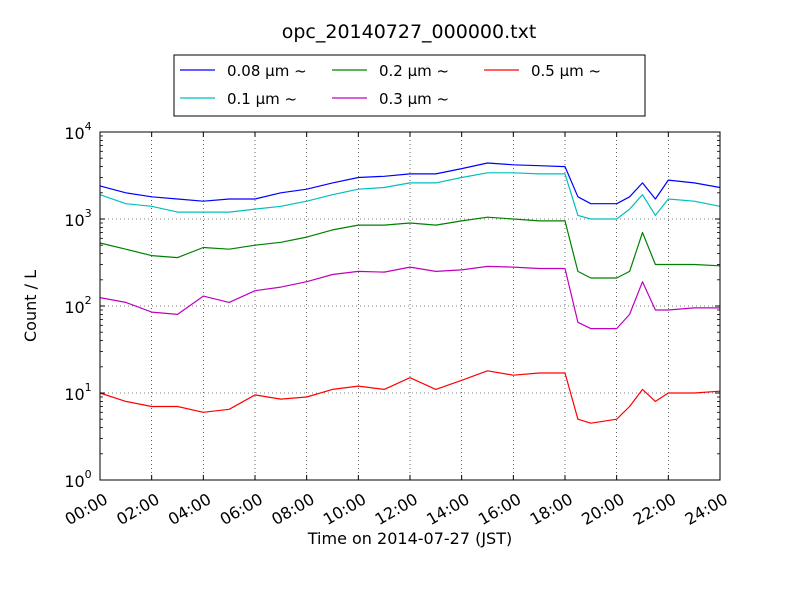 Image resolution: width=800 pixels, height=604 pixels. Describe the element at coordinates (88, 387) in the screenshot. I see `y-tick-exponent: 1` at that location.